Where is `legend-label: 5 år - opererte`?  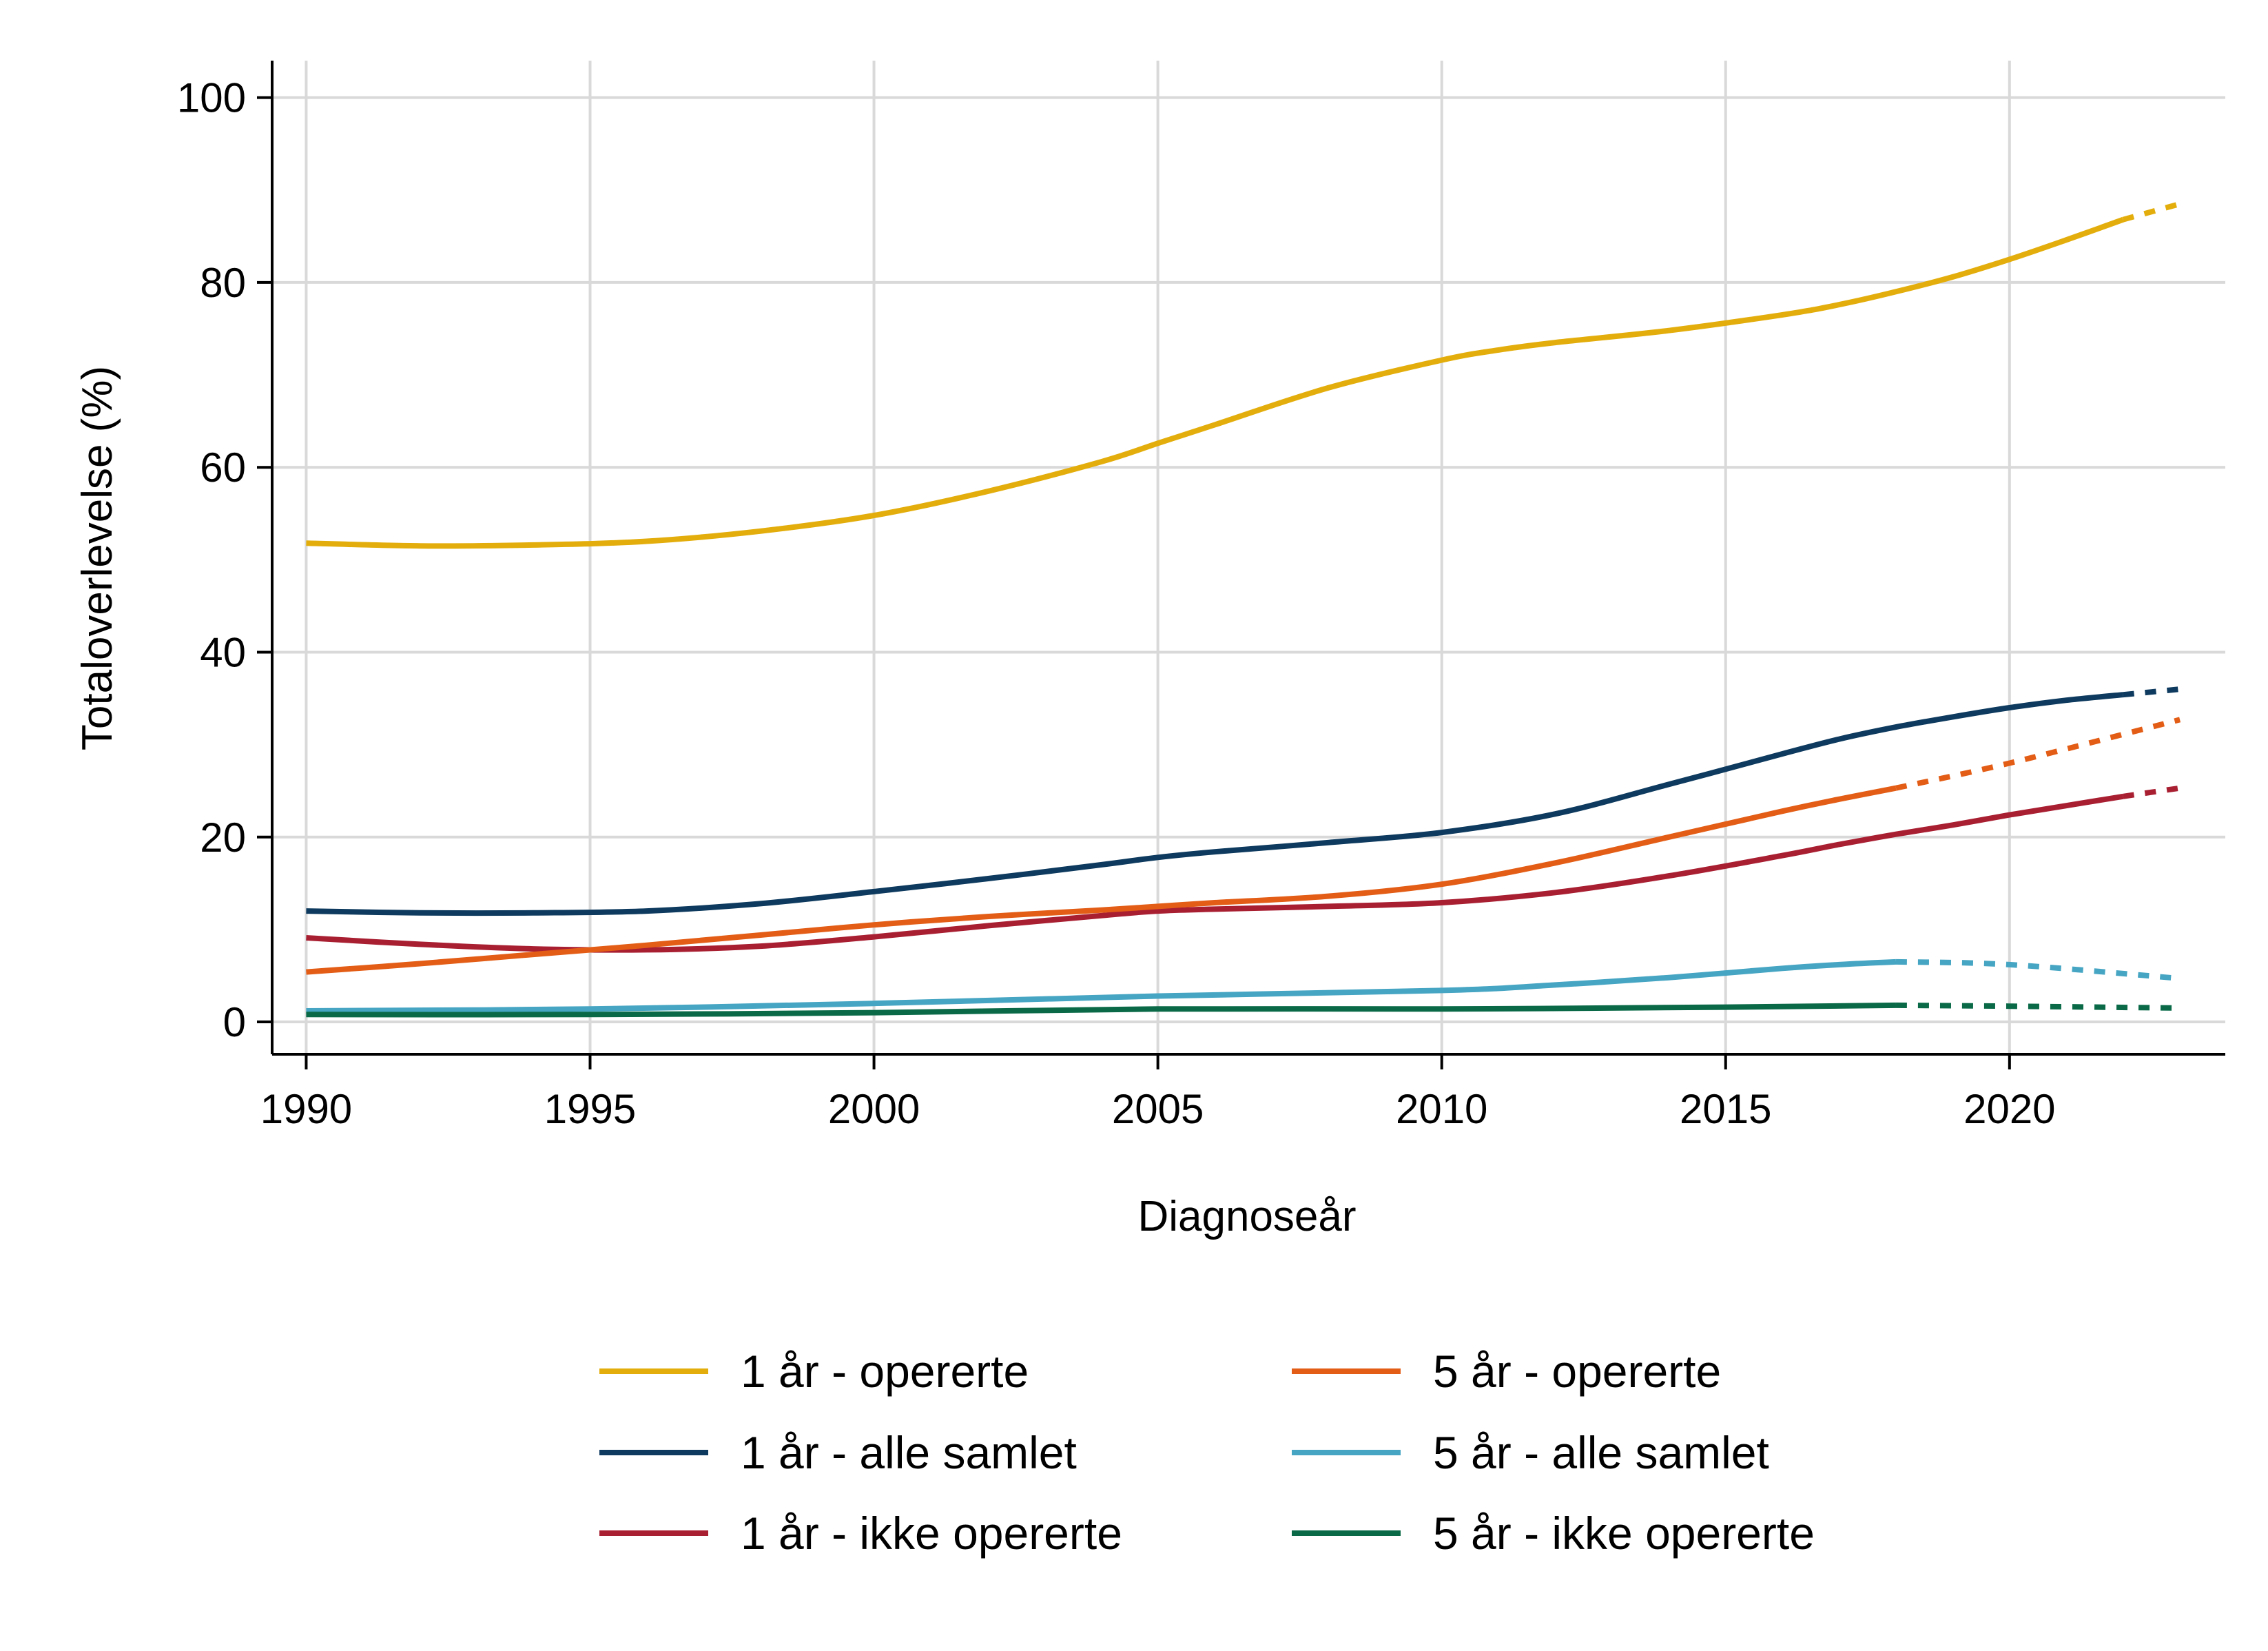 legend-label: 5 år - opererte is located at coordinates (1577, 1371).